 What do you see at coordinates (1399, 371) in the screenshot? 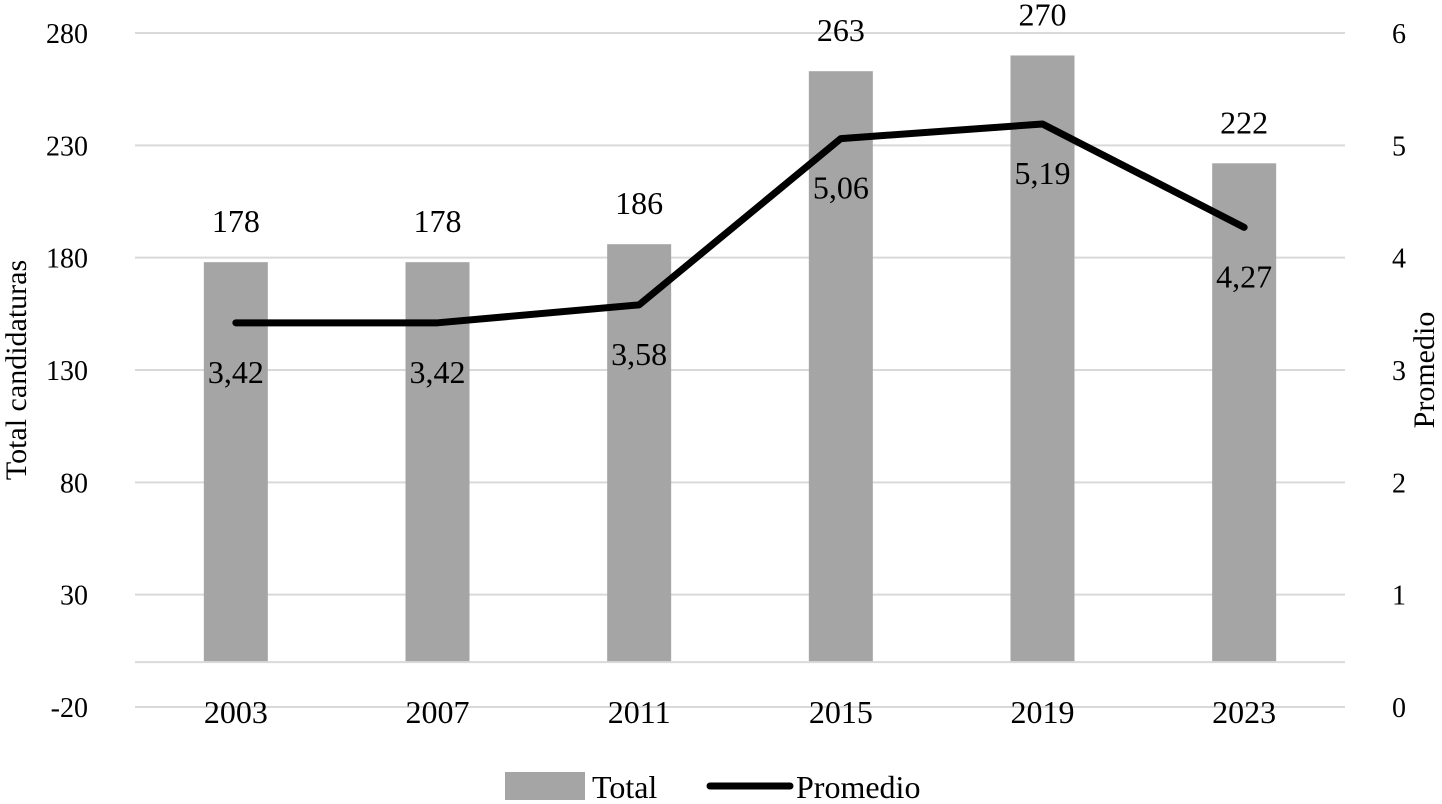
I see `y2-tick-label: 3` at bounding box center [1399, 371].